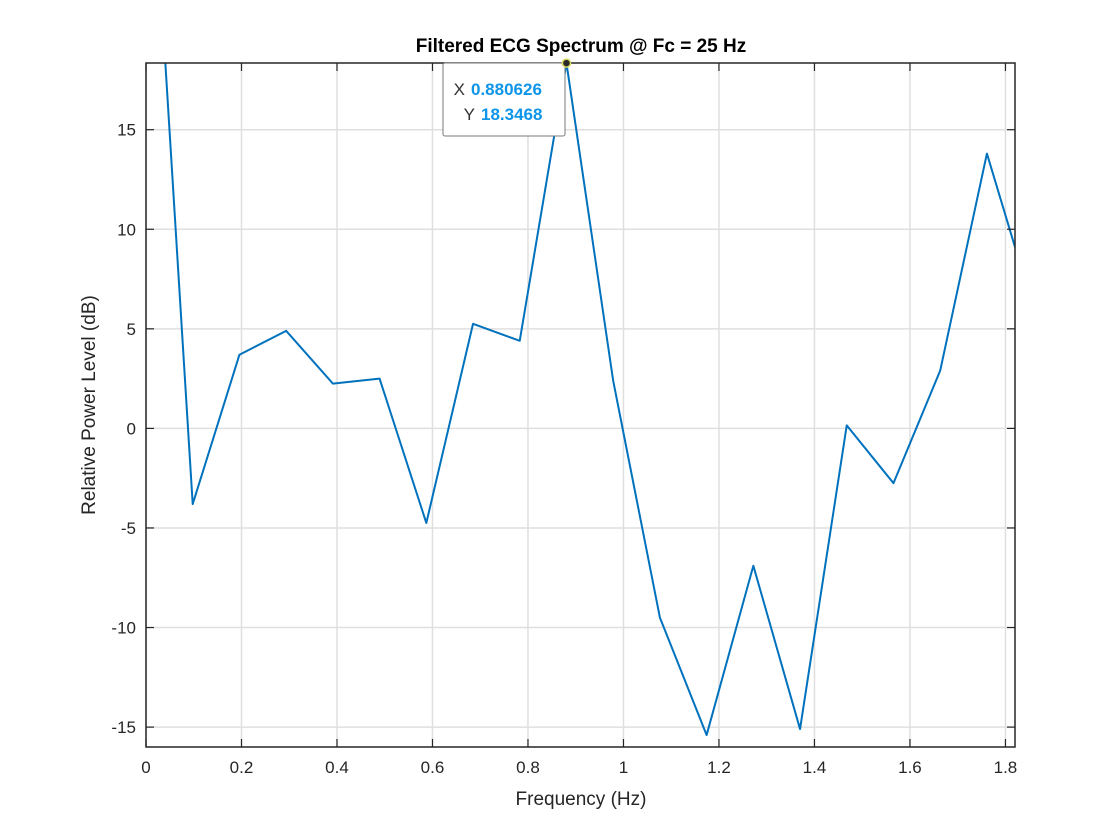  I want to click on y-tick-label: 15, so click(126, 130).